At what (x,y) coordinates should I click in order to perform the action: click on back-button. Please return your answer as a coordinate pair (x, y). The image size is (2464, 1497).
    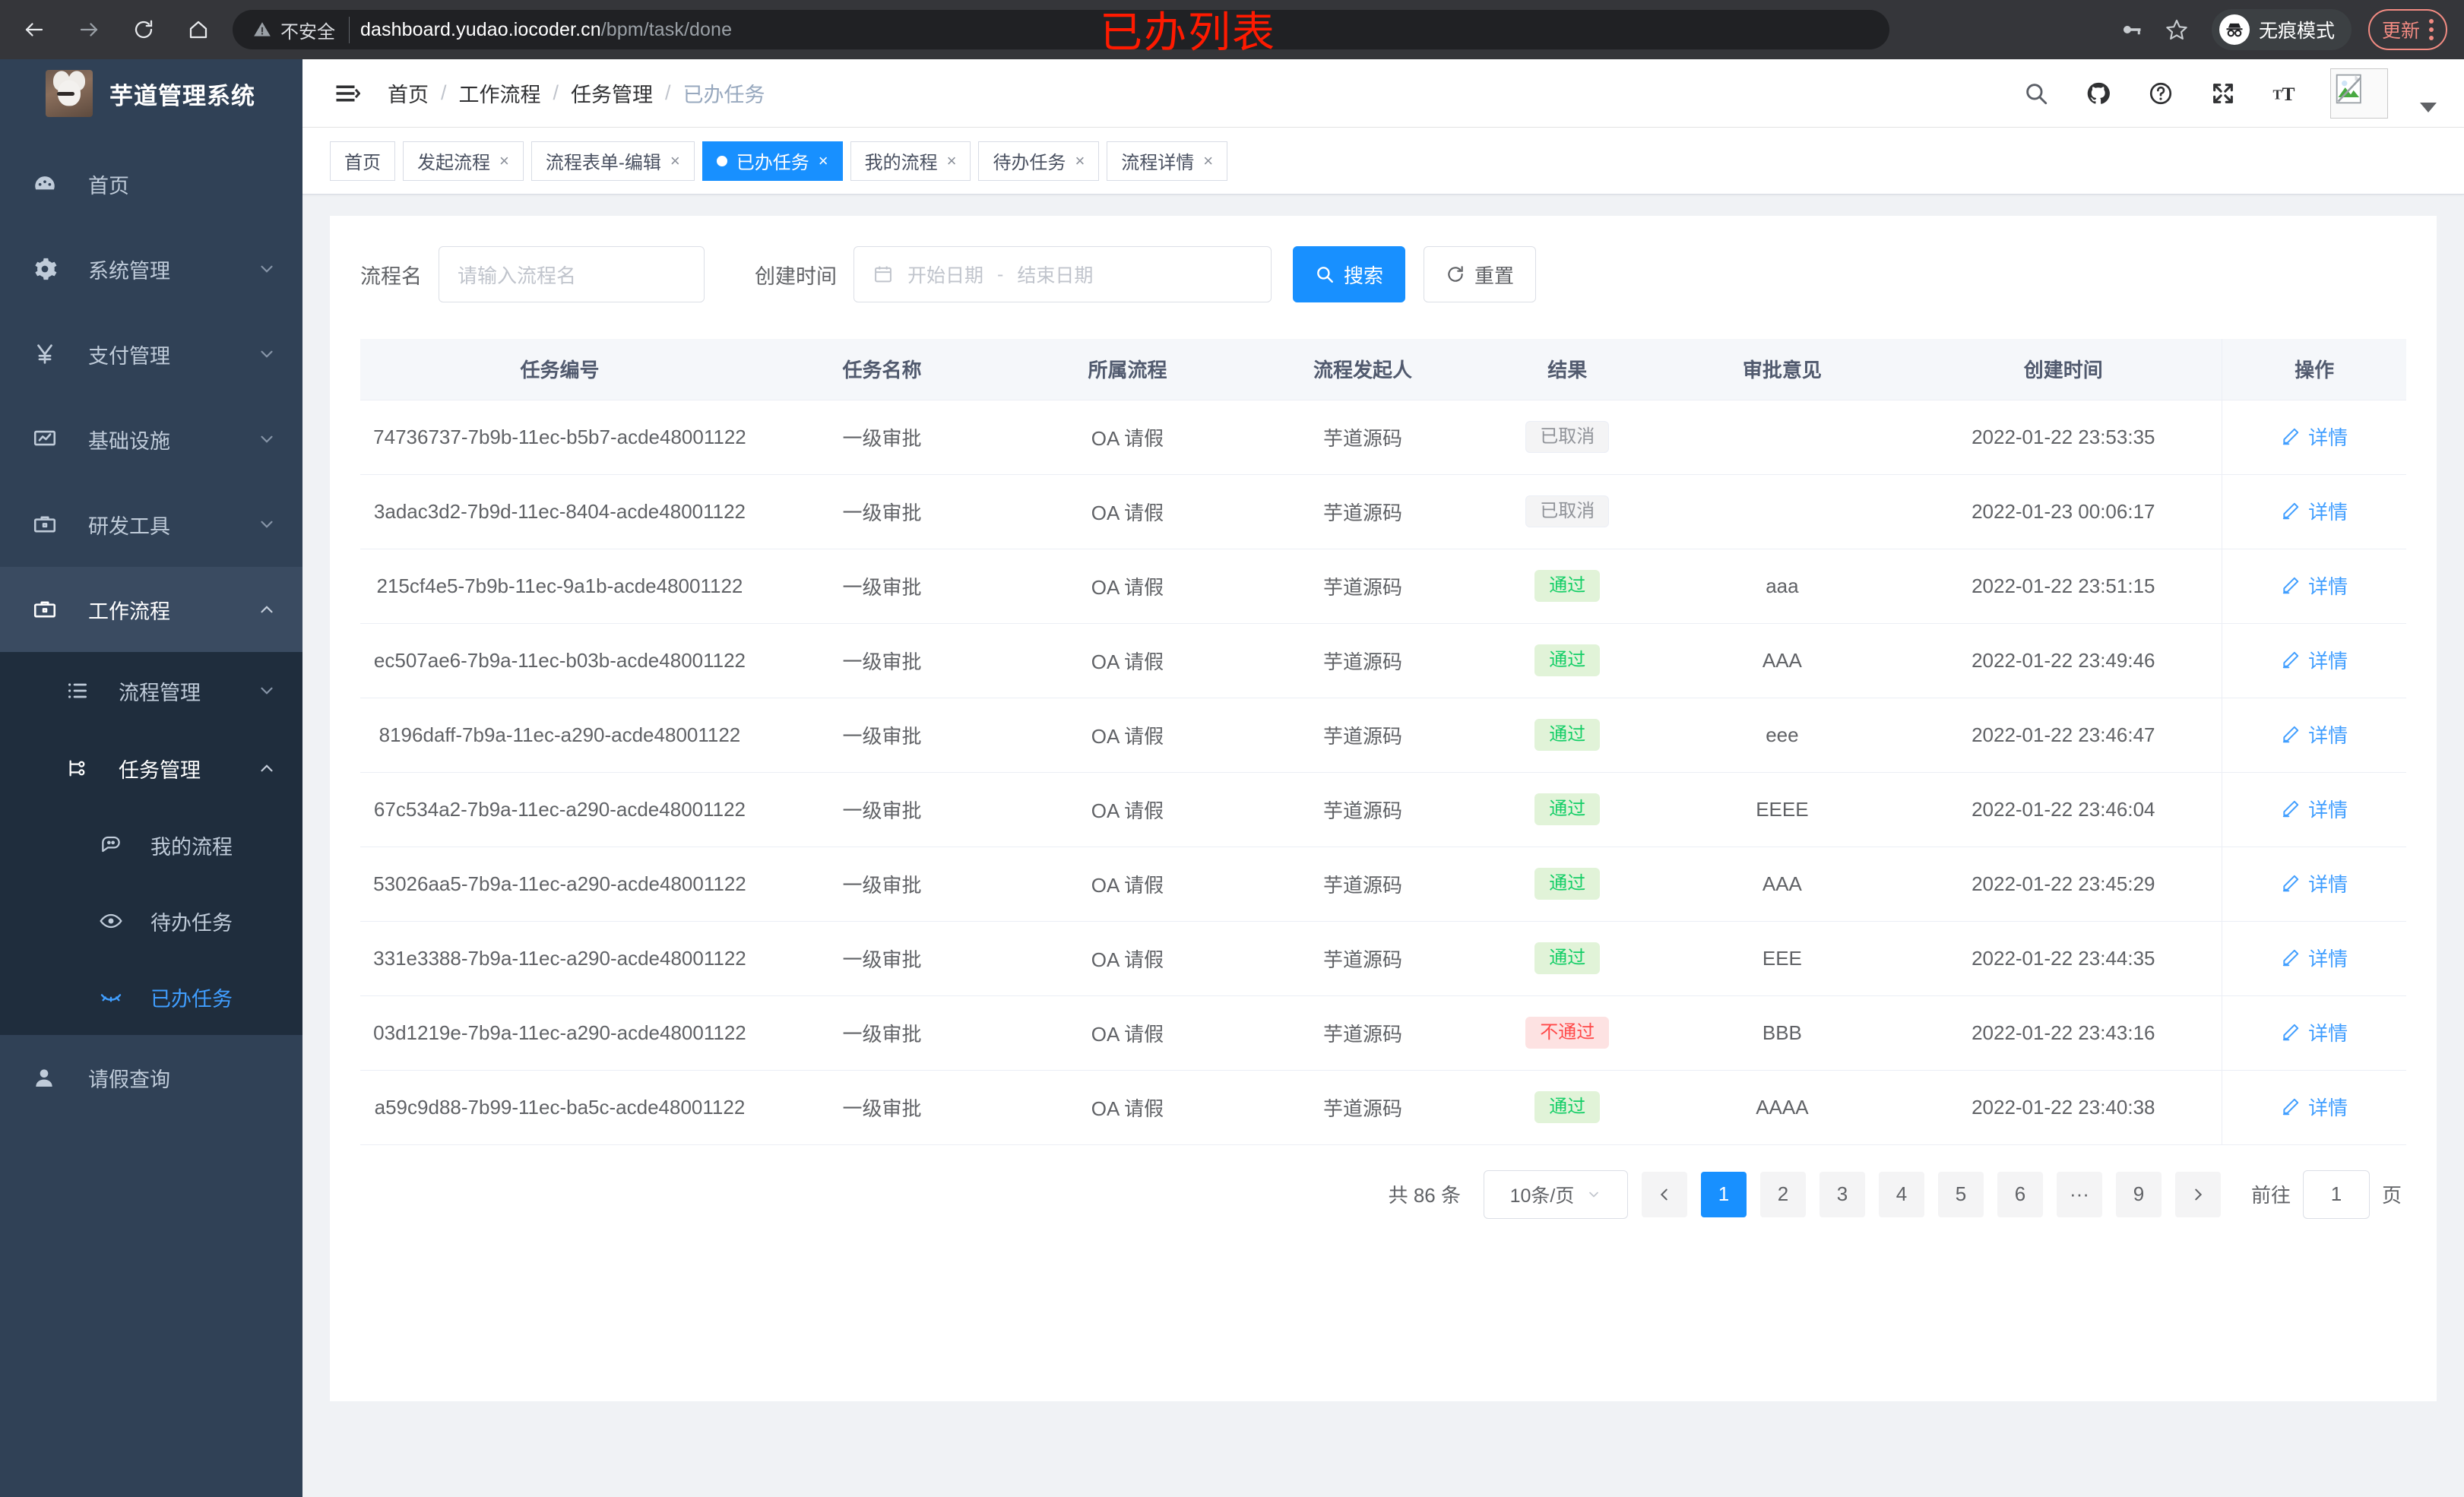
    Looking at the image, I should click on (34, 29).